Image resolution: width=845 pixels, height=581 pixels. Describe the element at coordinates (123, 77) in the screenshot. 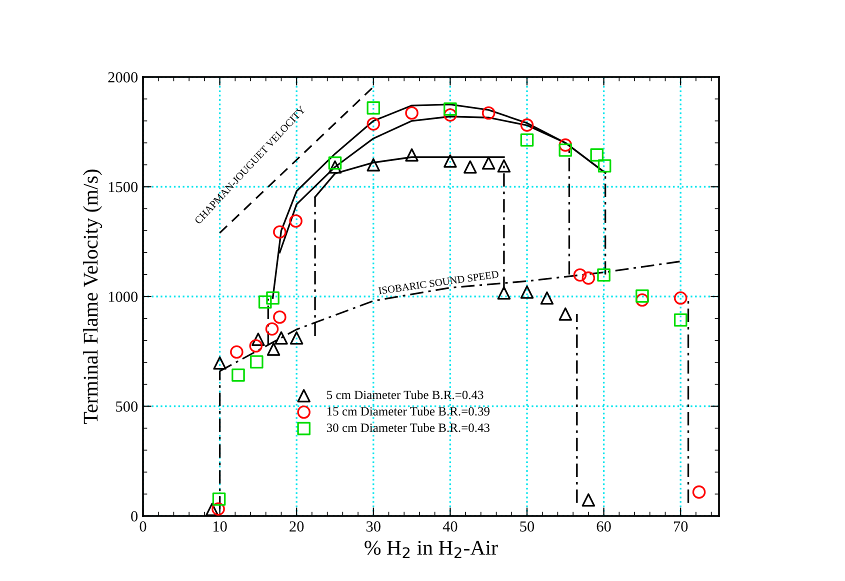

I see `y-tick-label: 2000` at that location.